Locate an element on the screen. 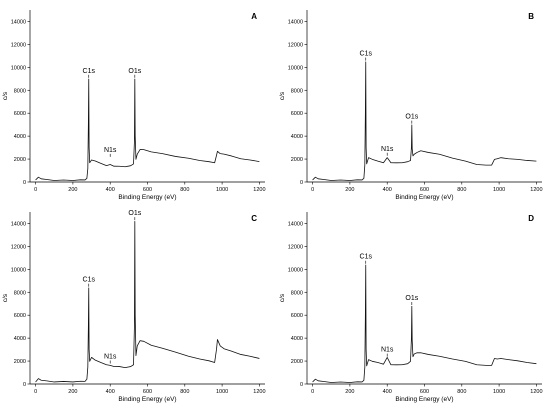  panel-letter: A is located at coordinates (254, 16).